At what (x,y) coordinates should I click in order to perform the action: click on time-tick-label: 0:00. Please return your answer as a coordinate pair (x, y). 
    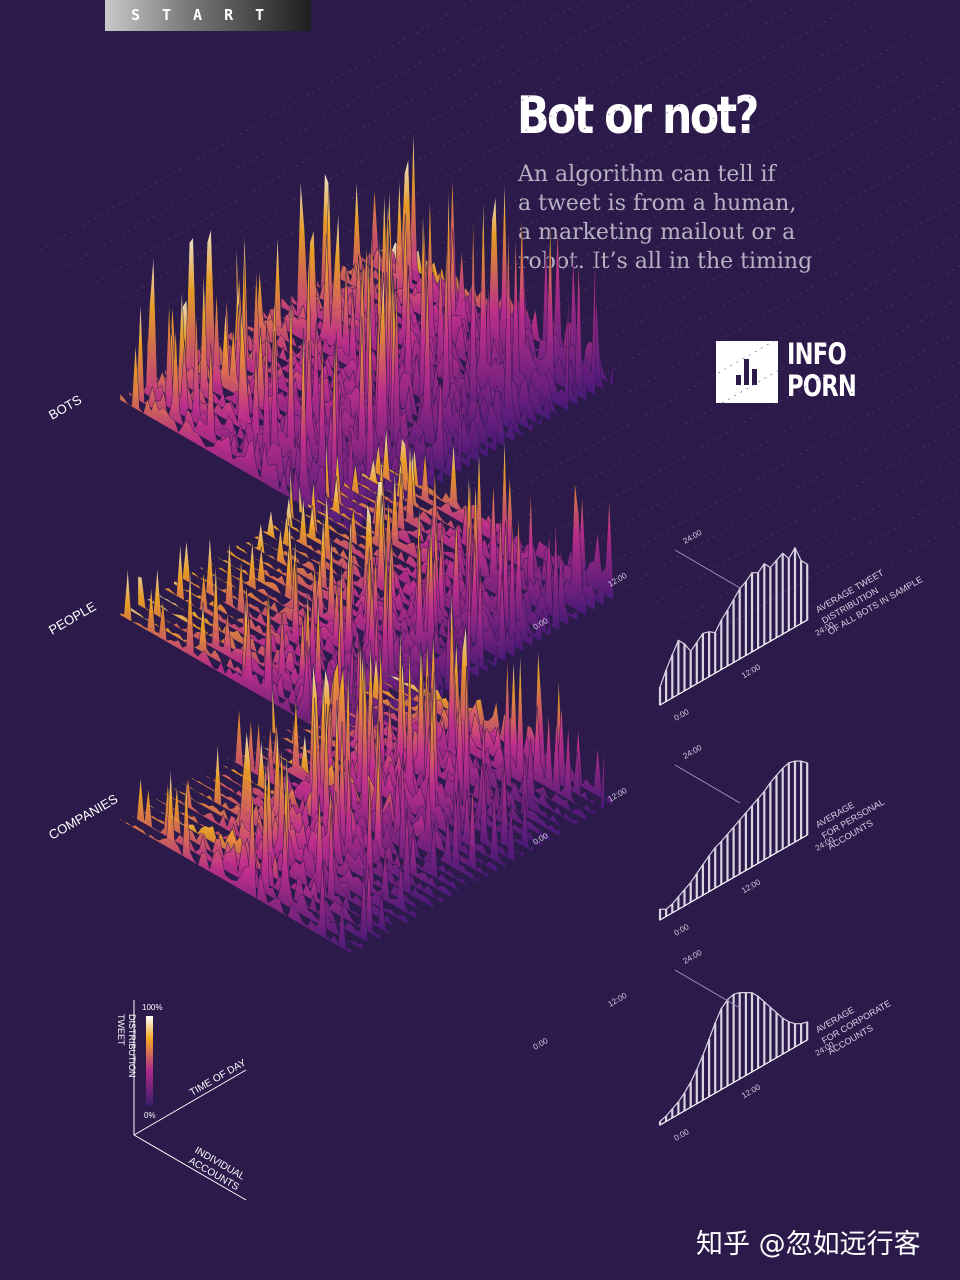
    Looking at the image, I should click on (541, 1044).